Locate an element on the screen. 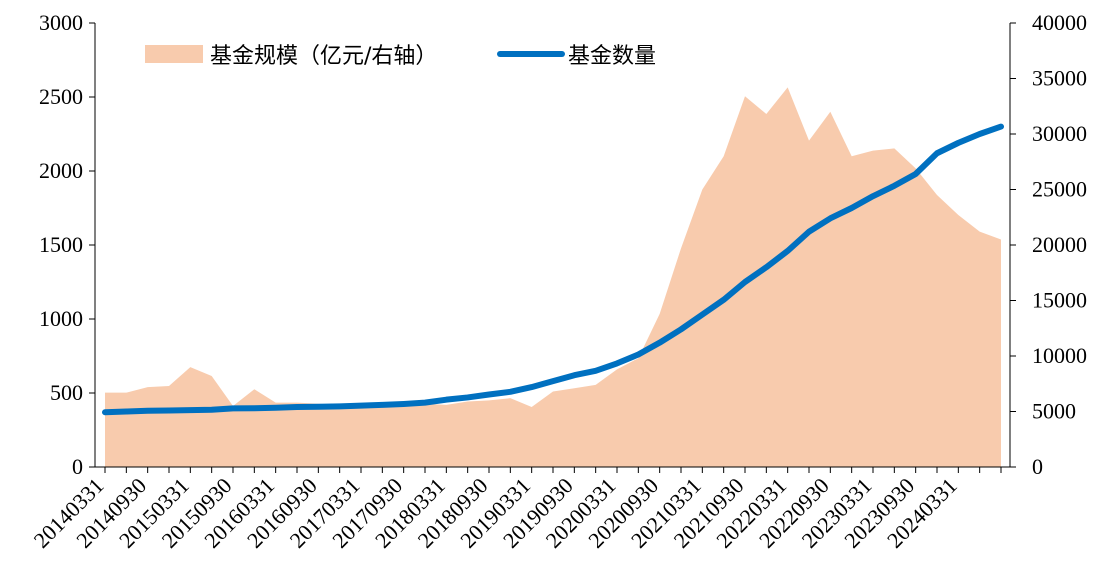 This screenshot has width=1119, height=588. right-axis-tick-label: 20000 is located at coordinates (1059, 244).